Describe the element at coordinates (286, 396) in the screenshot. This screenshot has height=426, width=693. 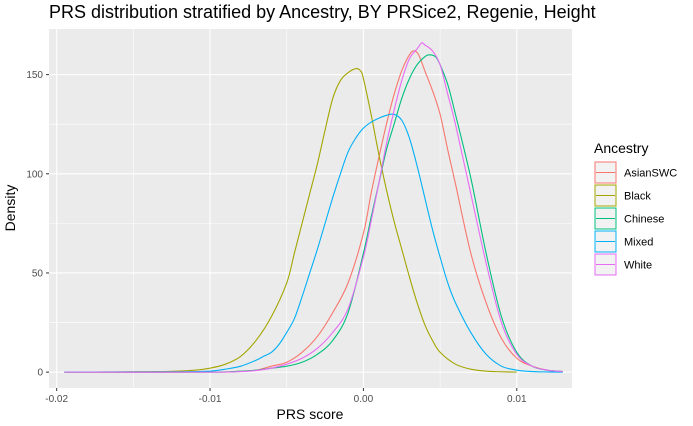
I see `x-axis: -0.02 -0.01 0.00 0.01` at that location.